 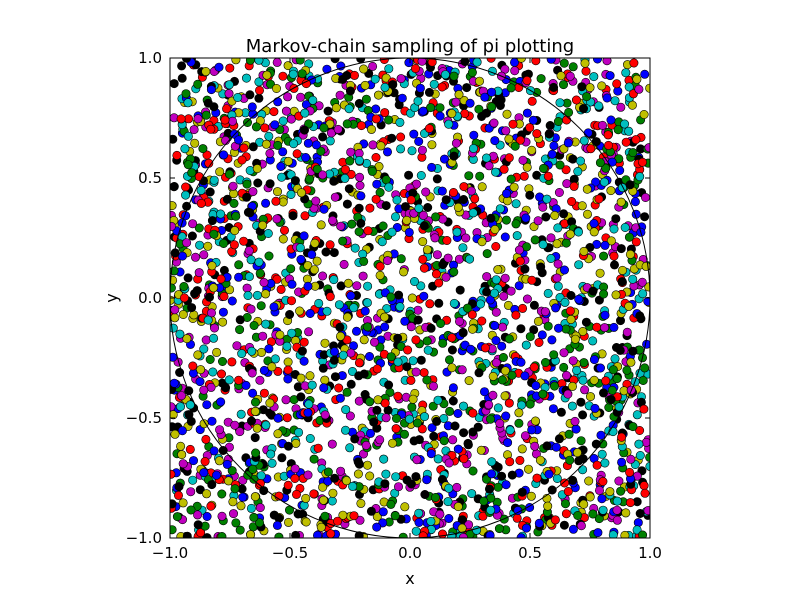 I want to click on x-tick-label: −1.0, so click(x=170, y=553).